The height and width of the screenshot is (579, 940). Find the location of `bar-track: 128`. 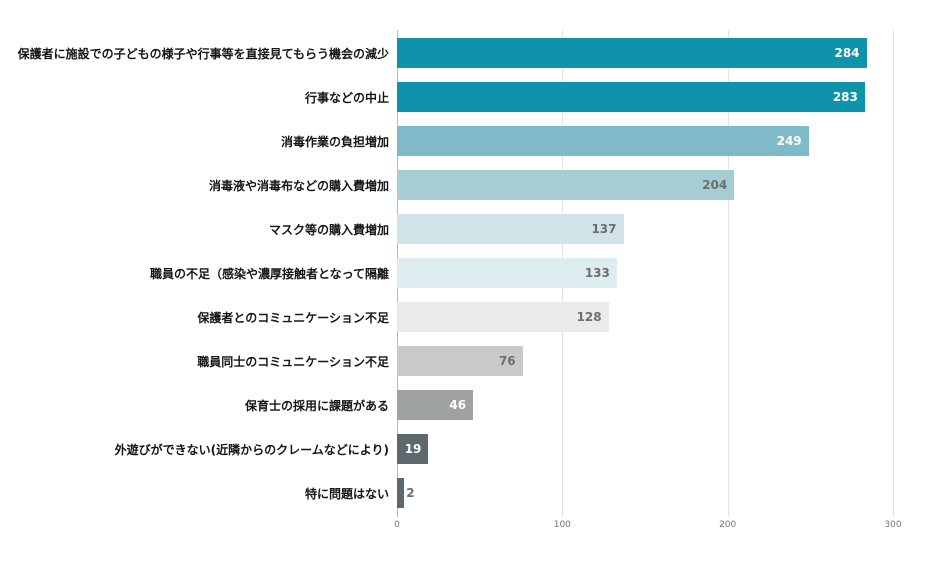

bar-track: 128 is located at coordinates (667, 317).